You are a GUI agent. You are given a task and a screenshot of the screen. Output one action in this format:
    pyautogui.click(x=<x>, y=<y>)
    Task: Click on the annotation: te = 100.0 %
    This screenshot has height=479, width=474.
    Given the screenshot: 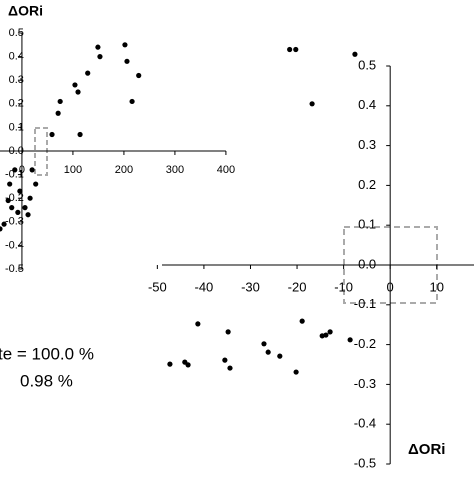 What is the action you would take?
    pyautogui.click(x=47, y=353)
    